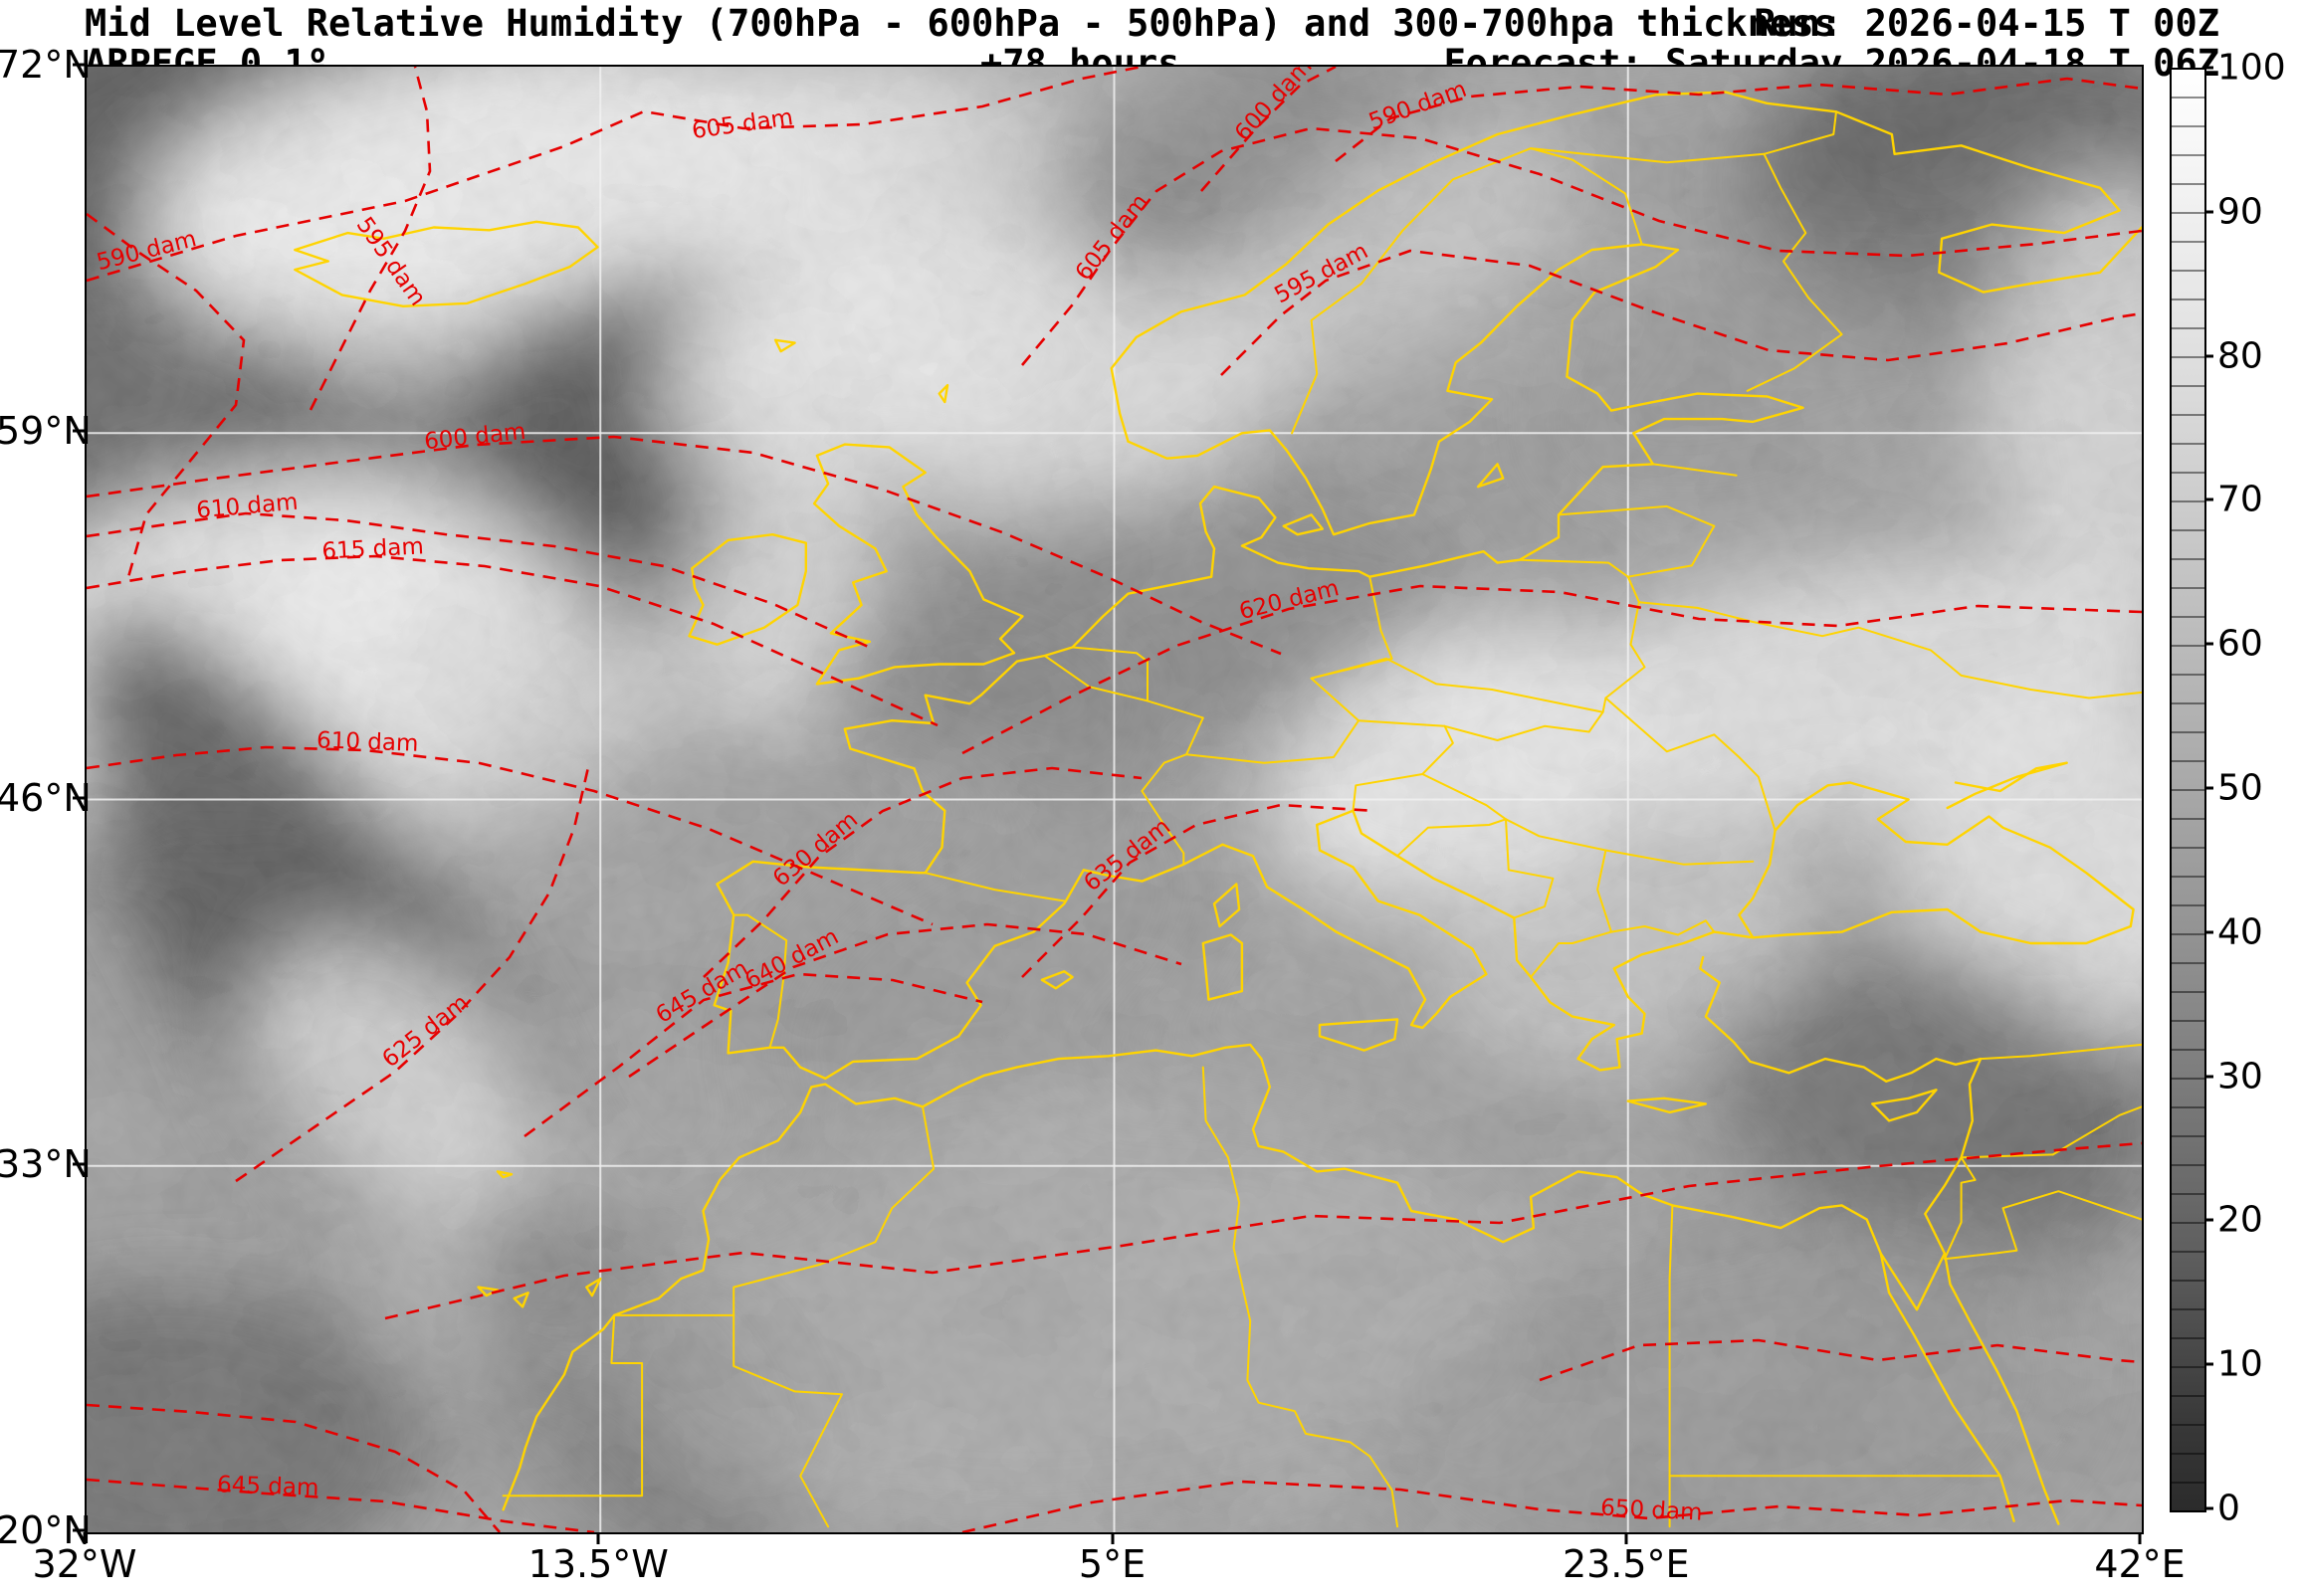 The height and width of the screenshot is (1596, 2302). What do you see at coordinates (2007, 786) in the screenshot?
I see `coastline-sea-of-azov` at bounding box center [2007, 786].